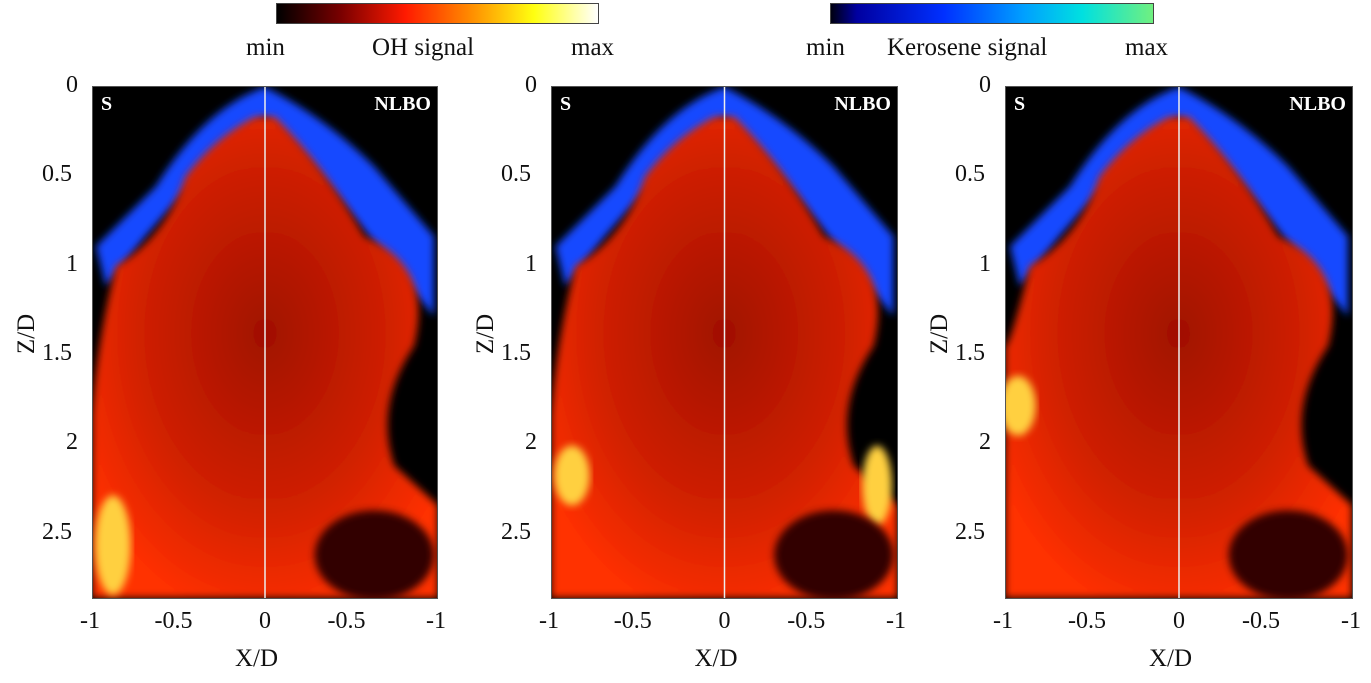 Image resolution: width=1371 pixels, height=683 pixels. Describe the element at coordinates (967, 47) in the screenshot. I see `kerosene-colorbar-label: Kerosene signal` at that location.